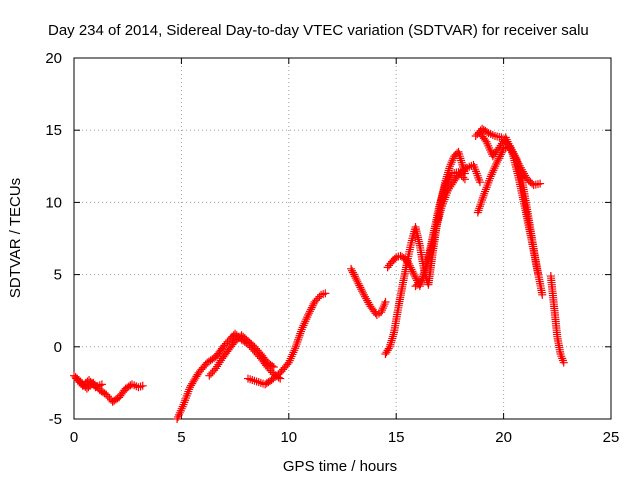  I want to click on y-tick-label: 15, so click(53, 130).